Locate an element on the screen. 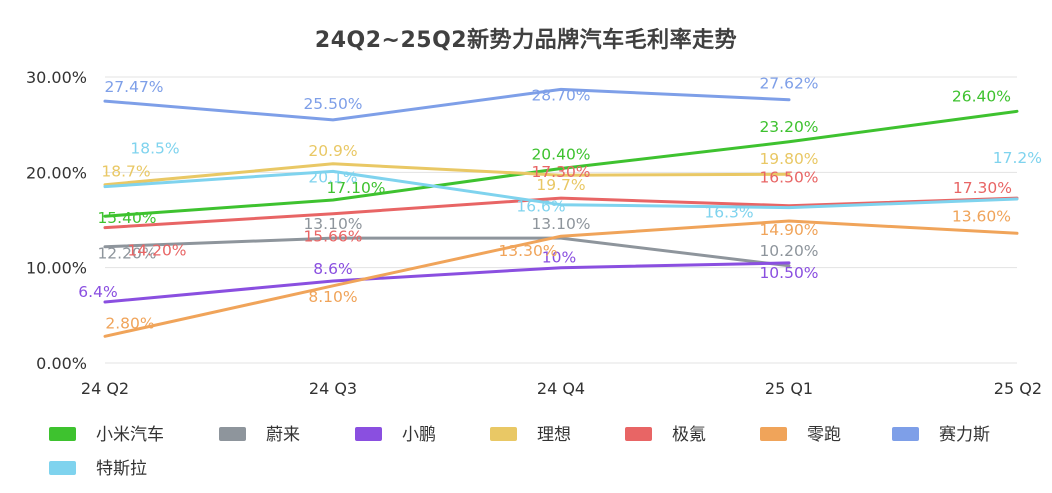 The height and width of the screenshot is (493, 1052). data-label: 27.62% is located at coordinates (788, 84).